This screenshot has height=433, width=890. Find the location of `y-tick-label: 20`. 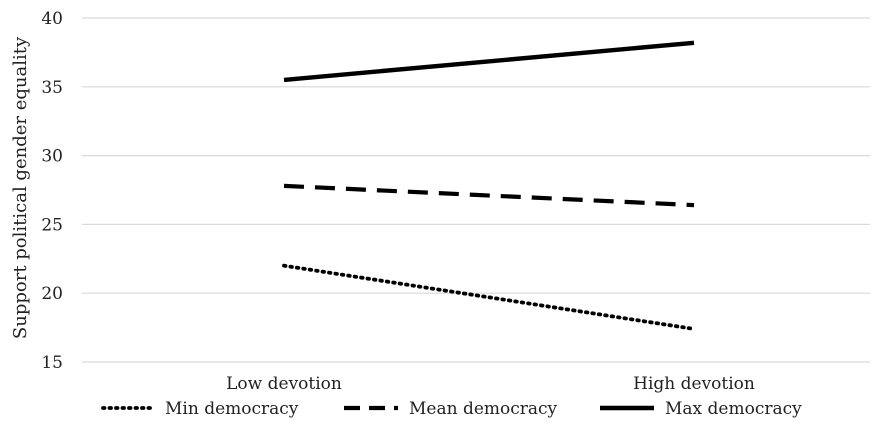

y-tick-label: 20 is located at coordinates (52, 294).